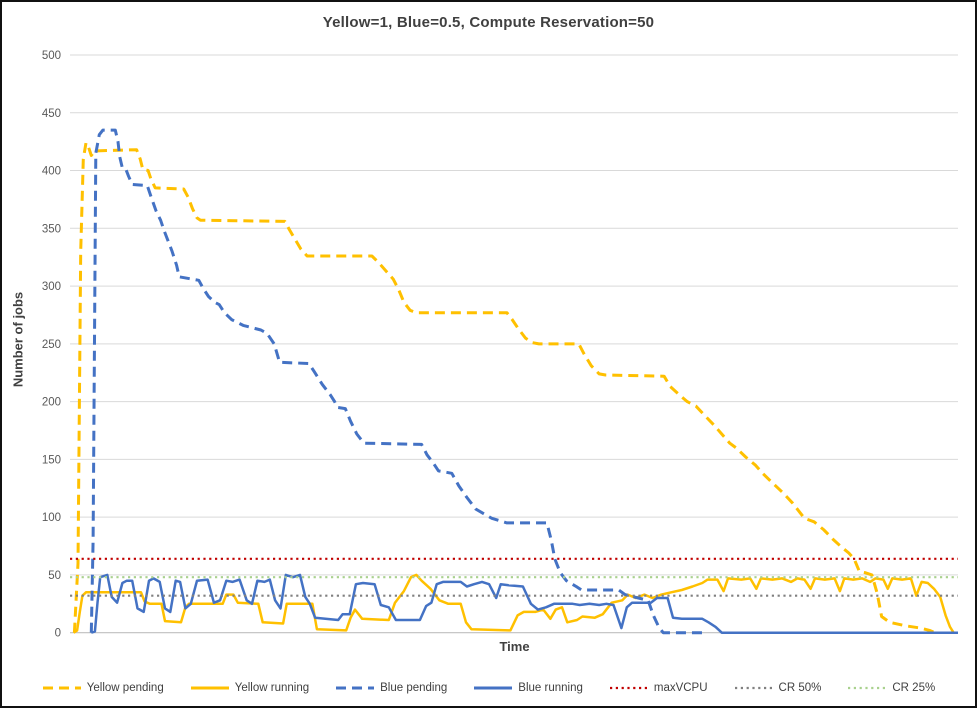  I want to click on legend-label: Blue pending, so click(414, 688).